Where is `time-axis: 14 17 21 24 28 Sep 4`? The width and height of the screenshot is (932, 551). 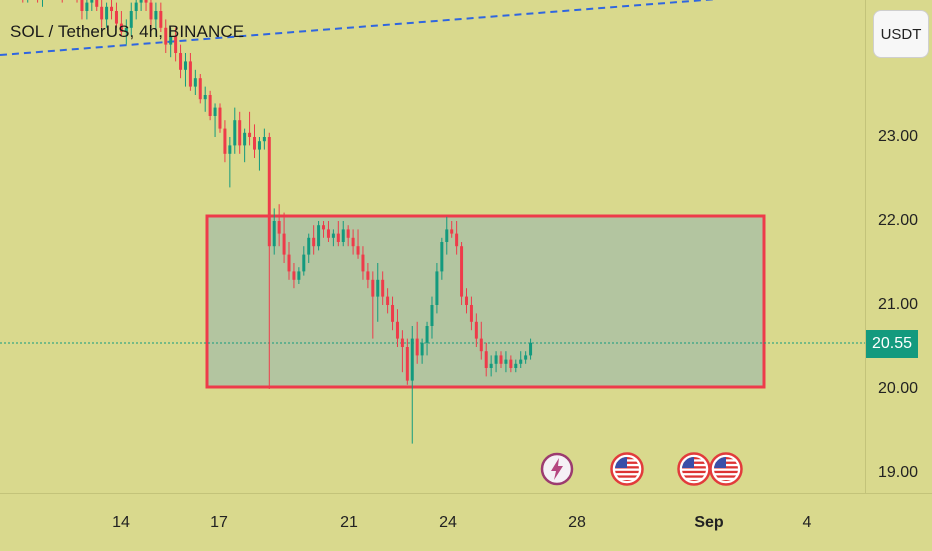 time-axis: 14 17 21 24 28 Sep 4 is located at coordinates (466, 522).